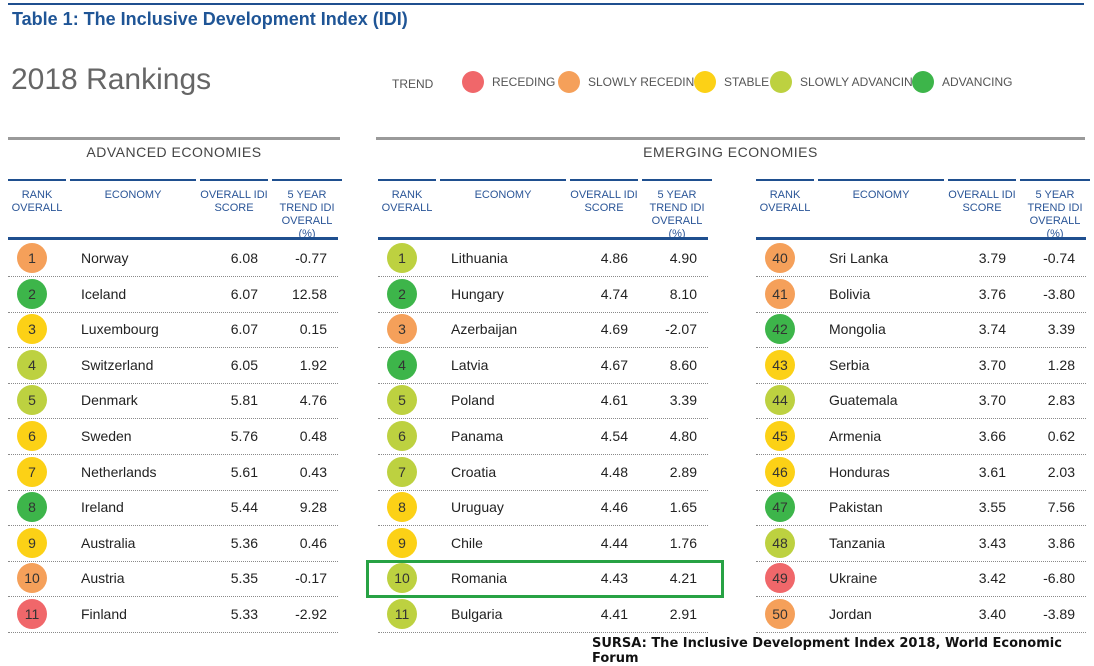 Image resolution: width=1094 pixels, height=666 pixels. Describe the element at coordinates (402, 614) in the screenshot. I see `rank-circle: 11` at that location.